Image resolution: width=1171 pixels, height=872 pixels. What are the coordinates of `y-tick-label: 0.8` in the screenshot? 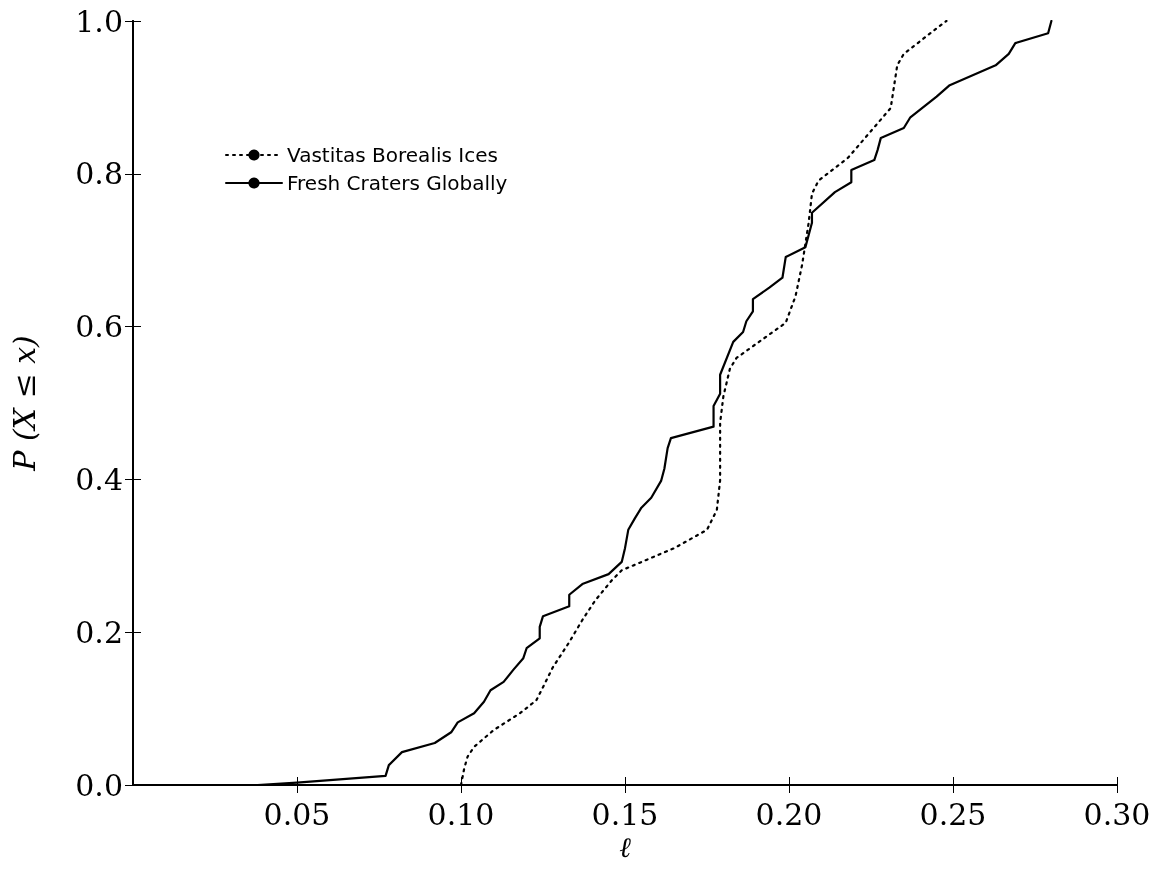 It's located at (99, 174).